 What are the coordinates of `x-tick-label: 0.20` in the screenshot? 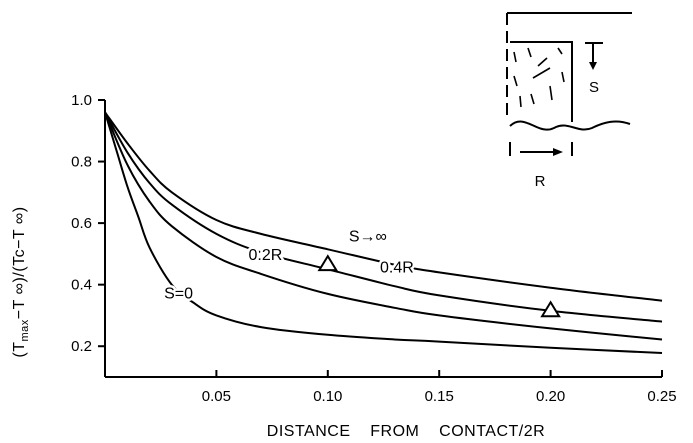 It's located at (550, 396).